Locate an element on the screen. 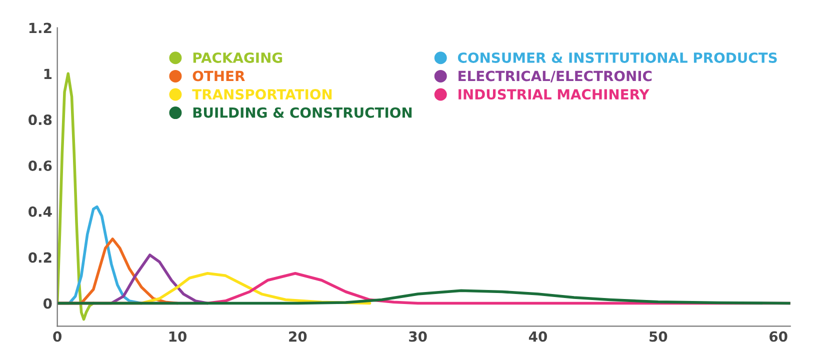 Image resolution: width=819 pixels, height=347 pixels. x-tick-label: 50 is located at coordinates (659, 336).